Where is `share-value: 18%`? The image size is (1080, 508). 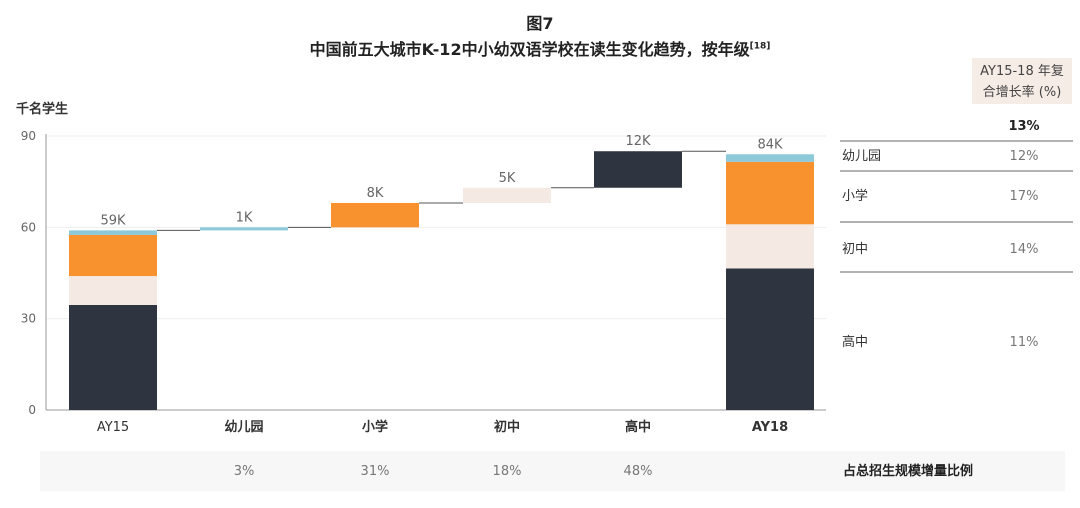
share-value: 18% is located at coordinates (507, 471).